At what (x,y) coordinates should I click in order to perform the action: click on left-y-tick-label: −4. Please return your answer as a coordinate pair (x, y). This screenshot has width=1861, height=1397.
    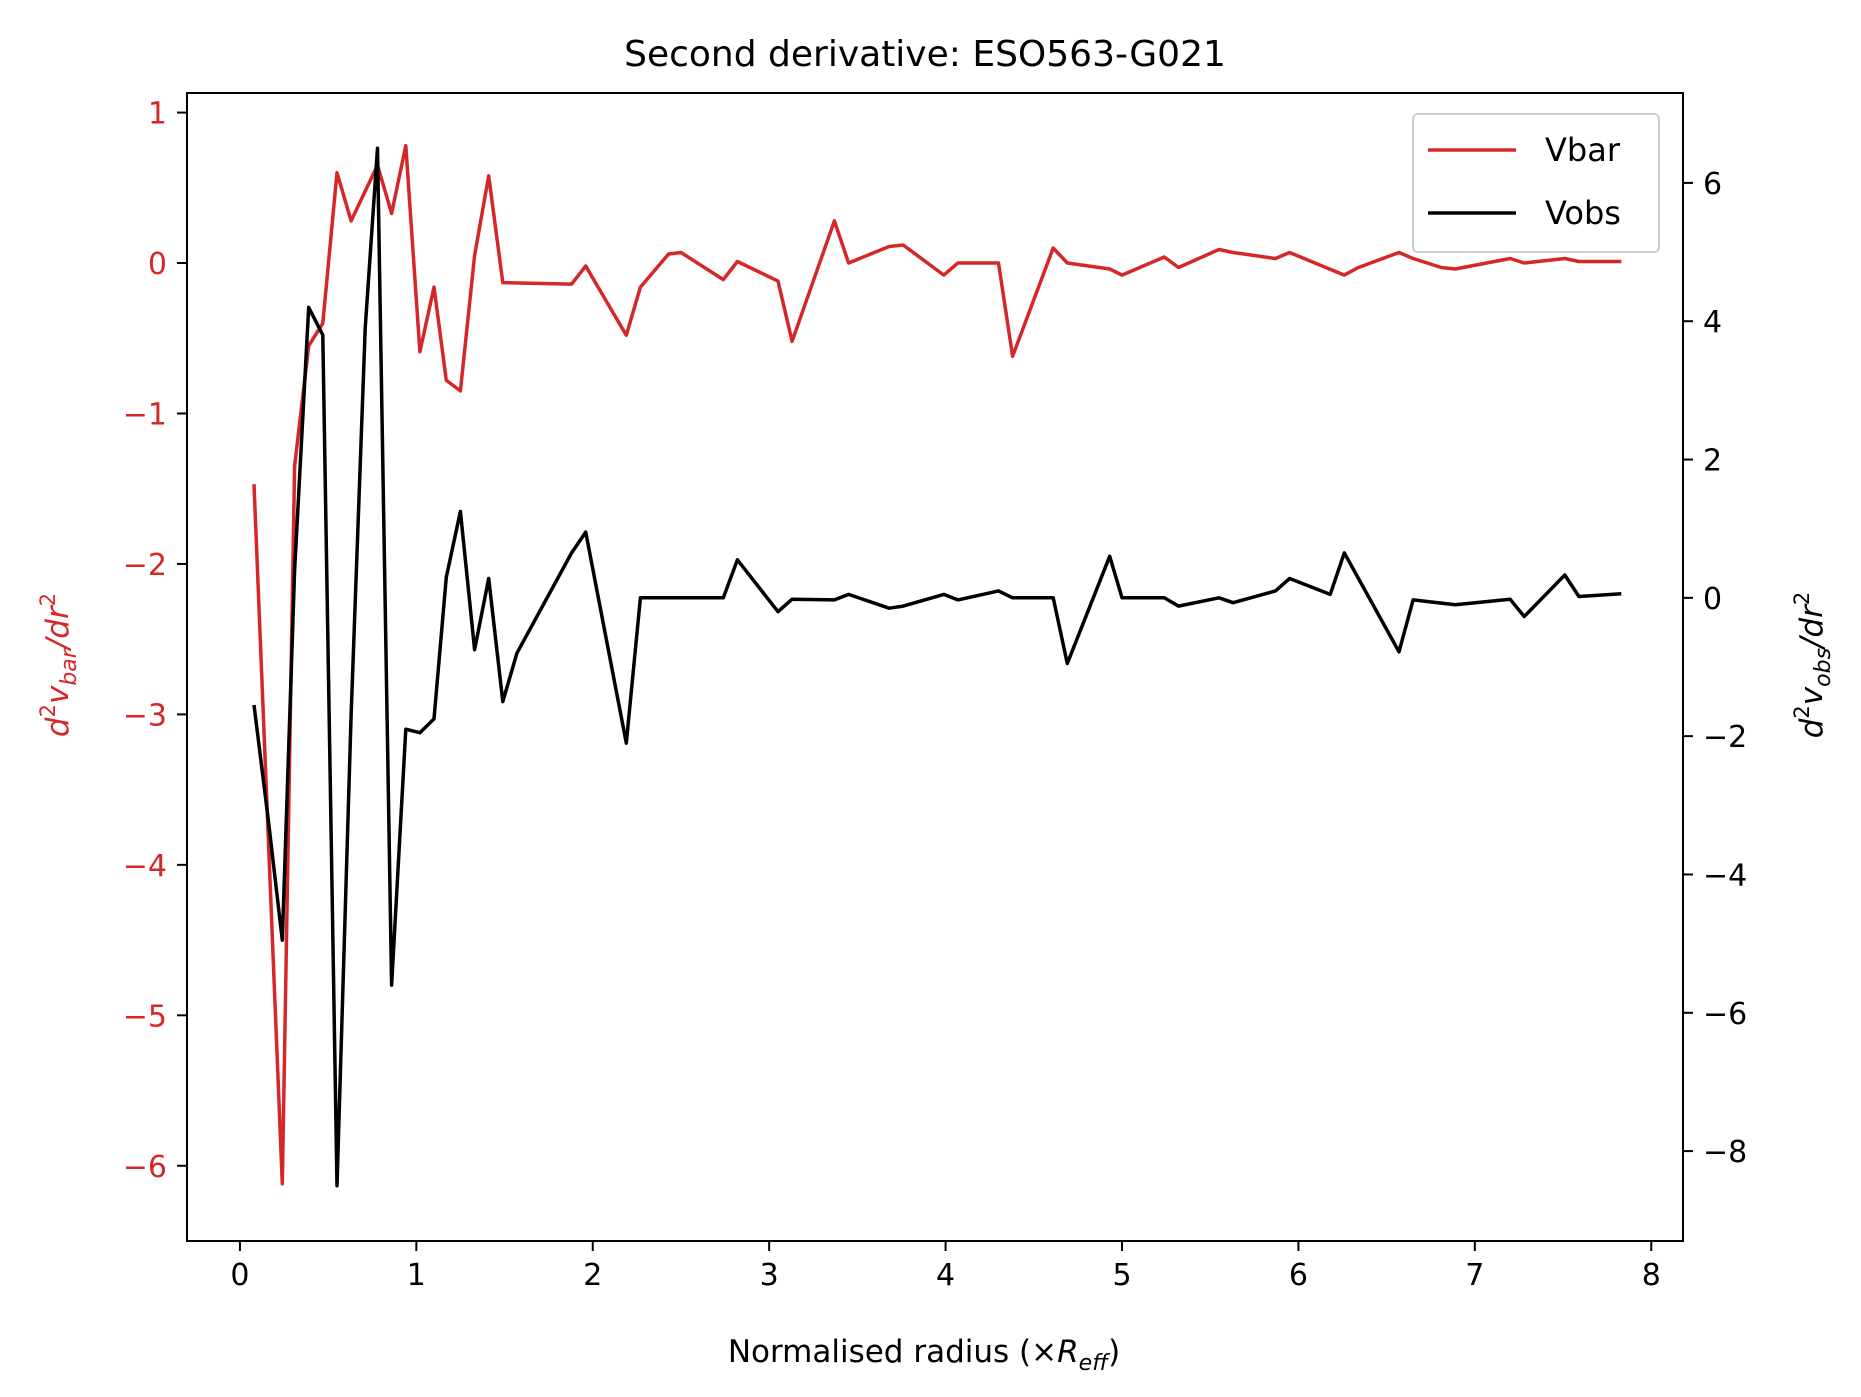
    Looking at the image, I should click on (145, 866).